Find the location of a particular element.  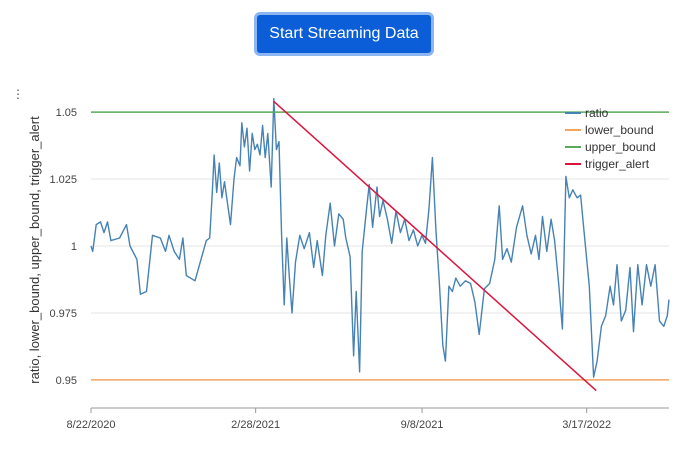

y-tick-label: 0.975 is located at coordinates (63, 314).